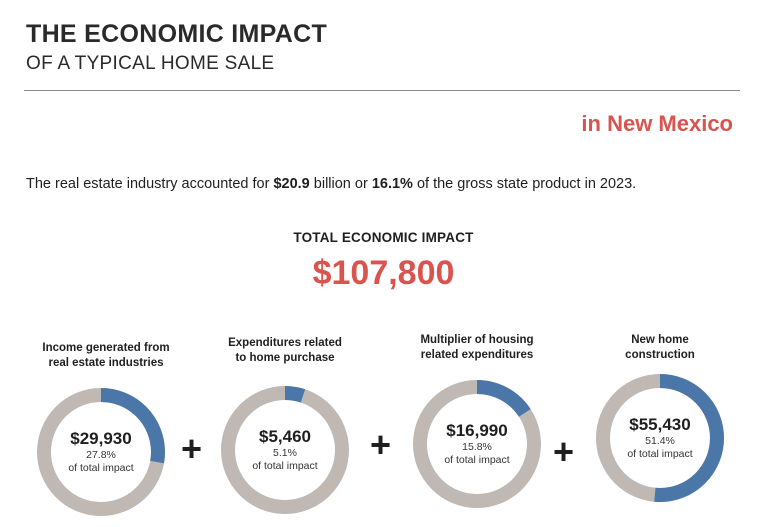  I want to click on donut-chart: $55,430 51.4% of total impact, so click(660, 438).